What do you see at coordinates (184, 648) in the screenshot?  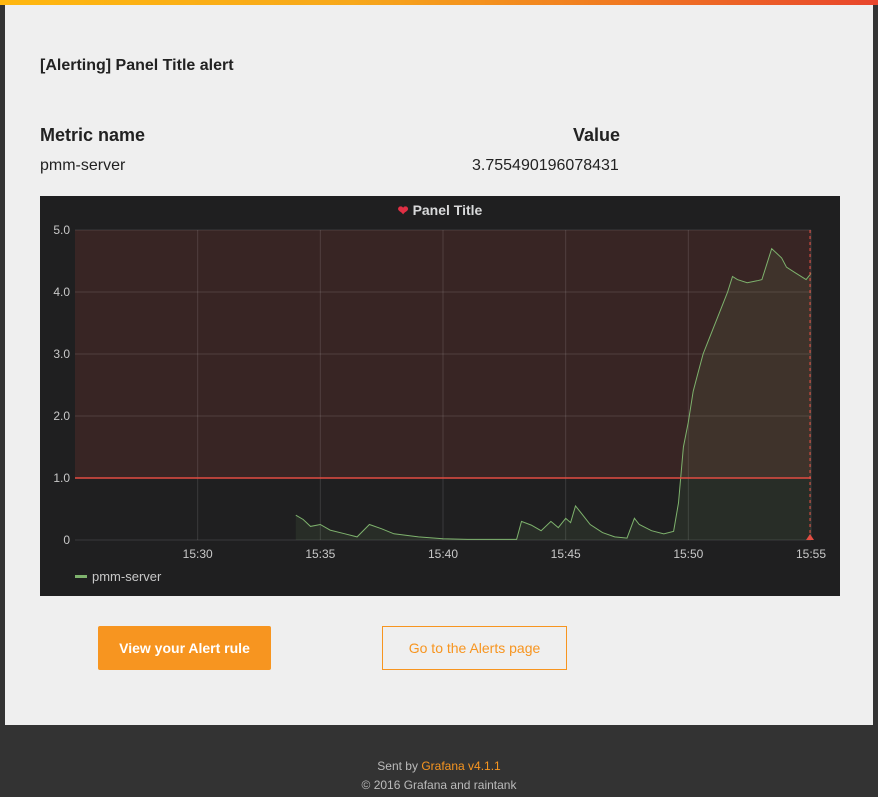 I see `view-alert-rule-button: View your Alert rule` at bounding box center [184, 648].